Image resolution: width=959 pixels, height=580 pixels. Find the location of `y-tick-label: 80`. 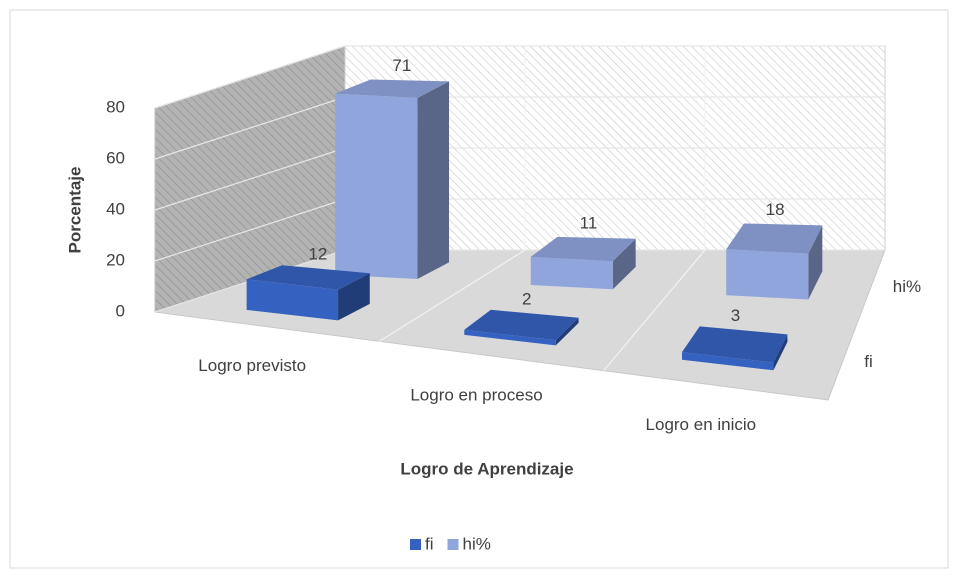

y-tick-label: 80 is located at coordinates (115, 106).